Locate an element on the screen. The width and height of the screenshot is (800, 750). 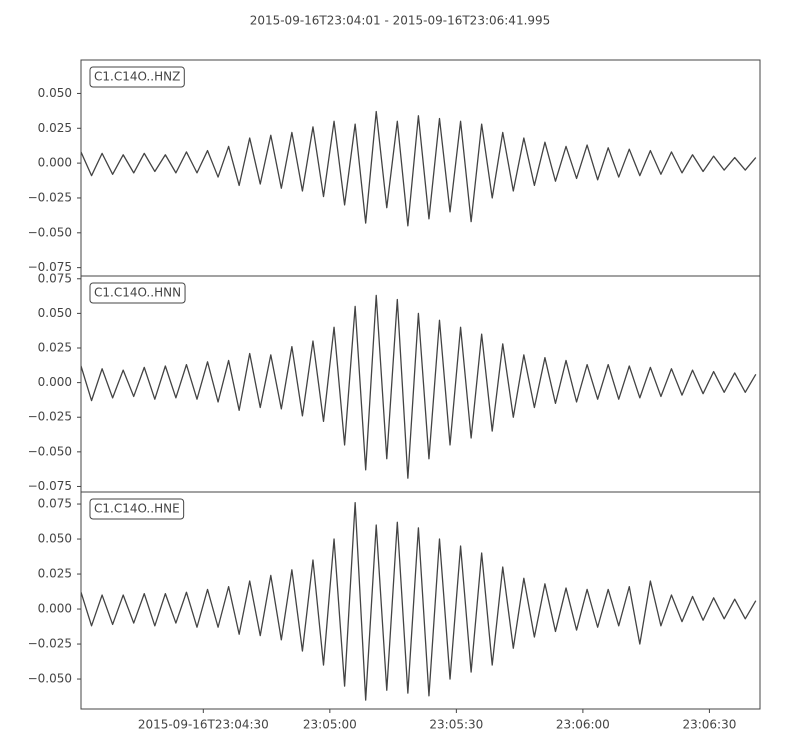
trace-label: C1.C14O..HNN is located at coordinates (137, 293).